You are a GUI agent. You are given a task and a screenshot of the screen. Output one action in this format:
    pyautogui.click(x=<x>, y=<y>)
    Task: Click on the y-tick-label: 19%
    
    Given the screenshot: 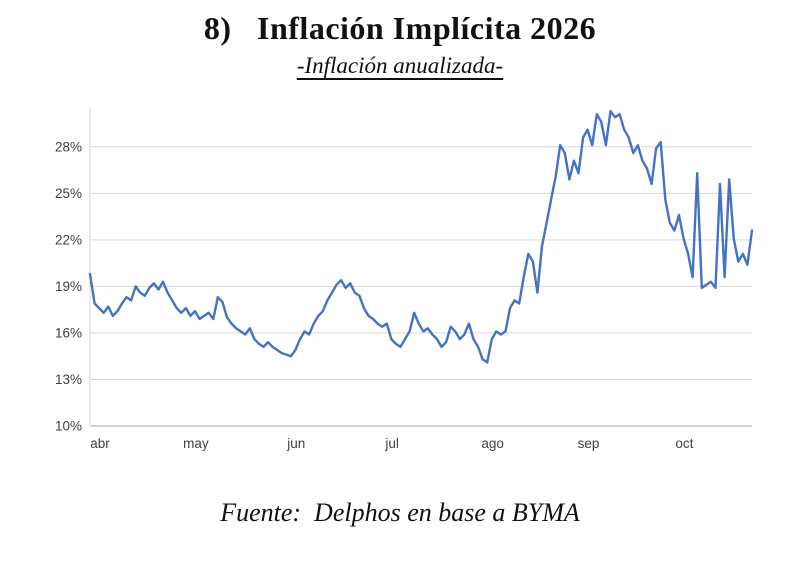 What is the action you would take?
    pyautogui.click(x=68, y=286)
    